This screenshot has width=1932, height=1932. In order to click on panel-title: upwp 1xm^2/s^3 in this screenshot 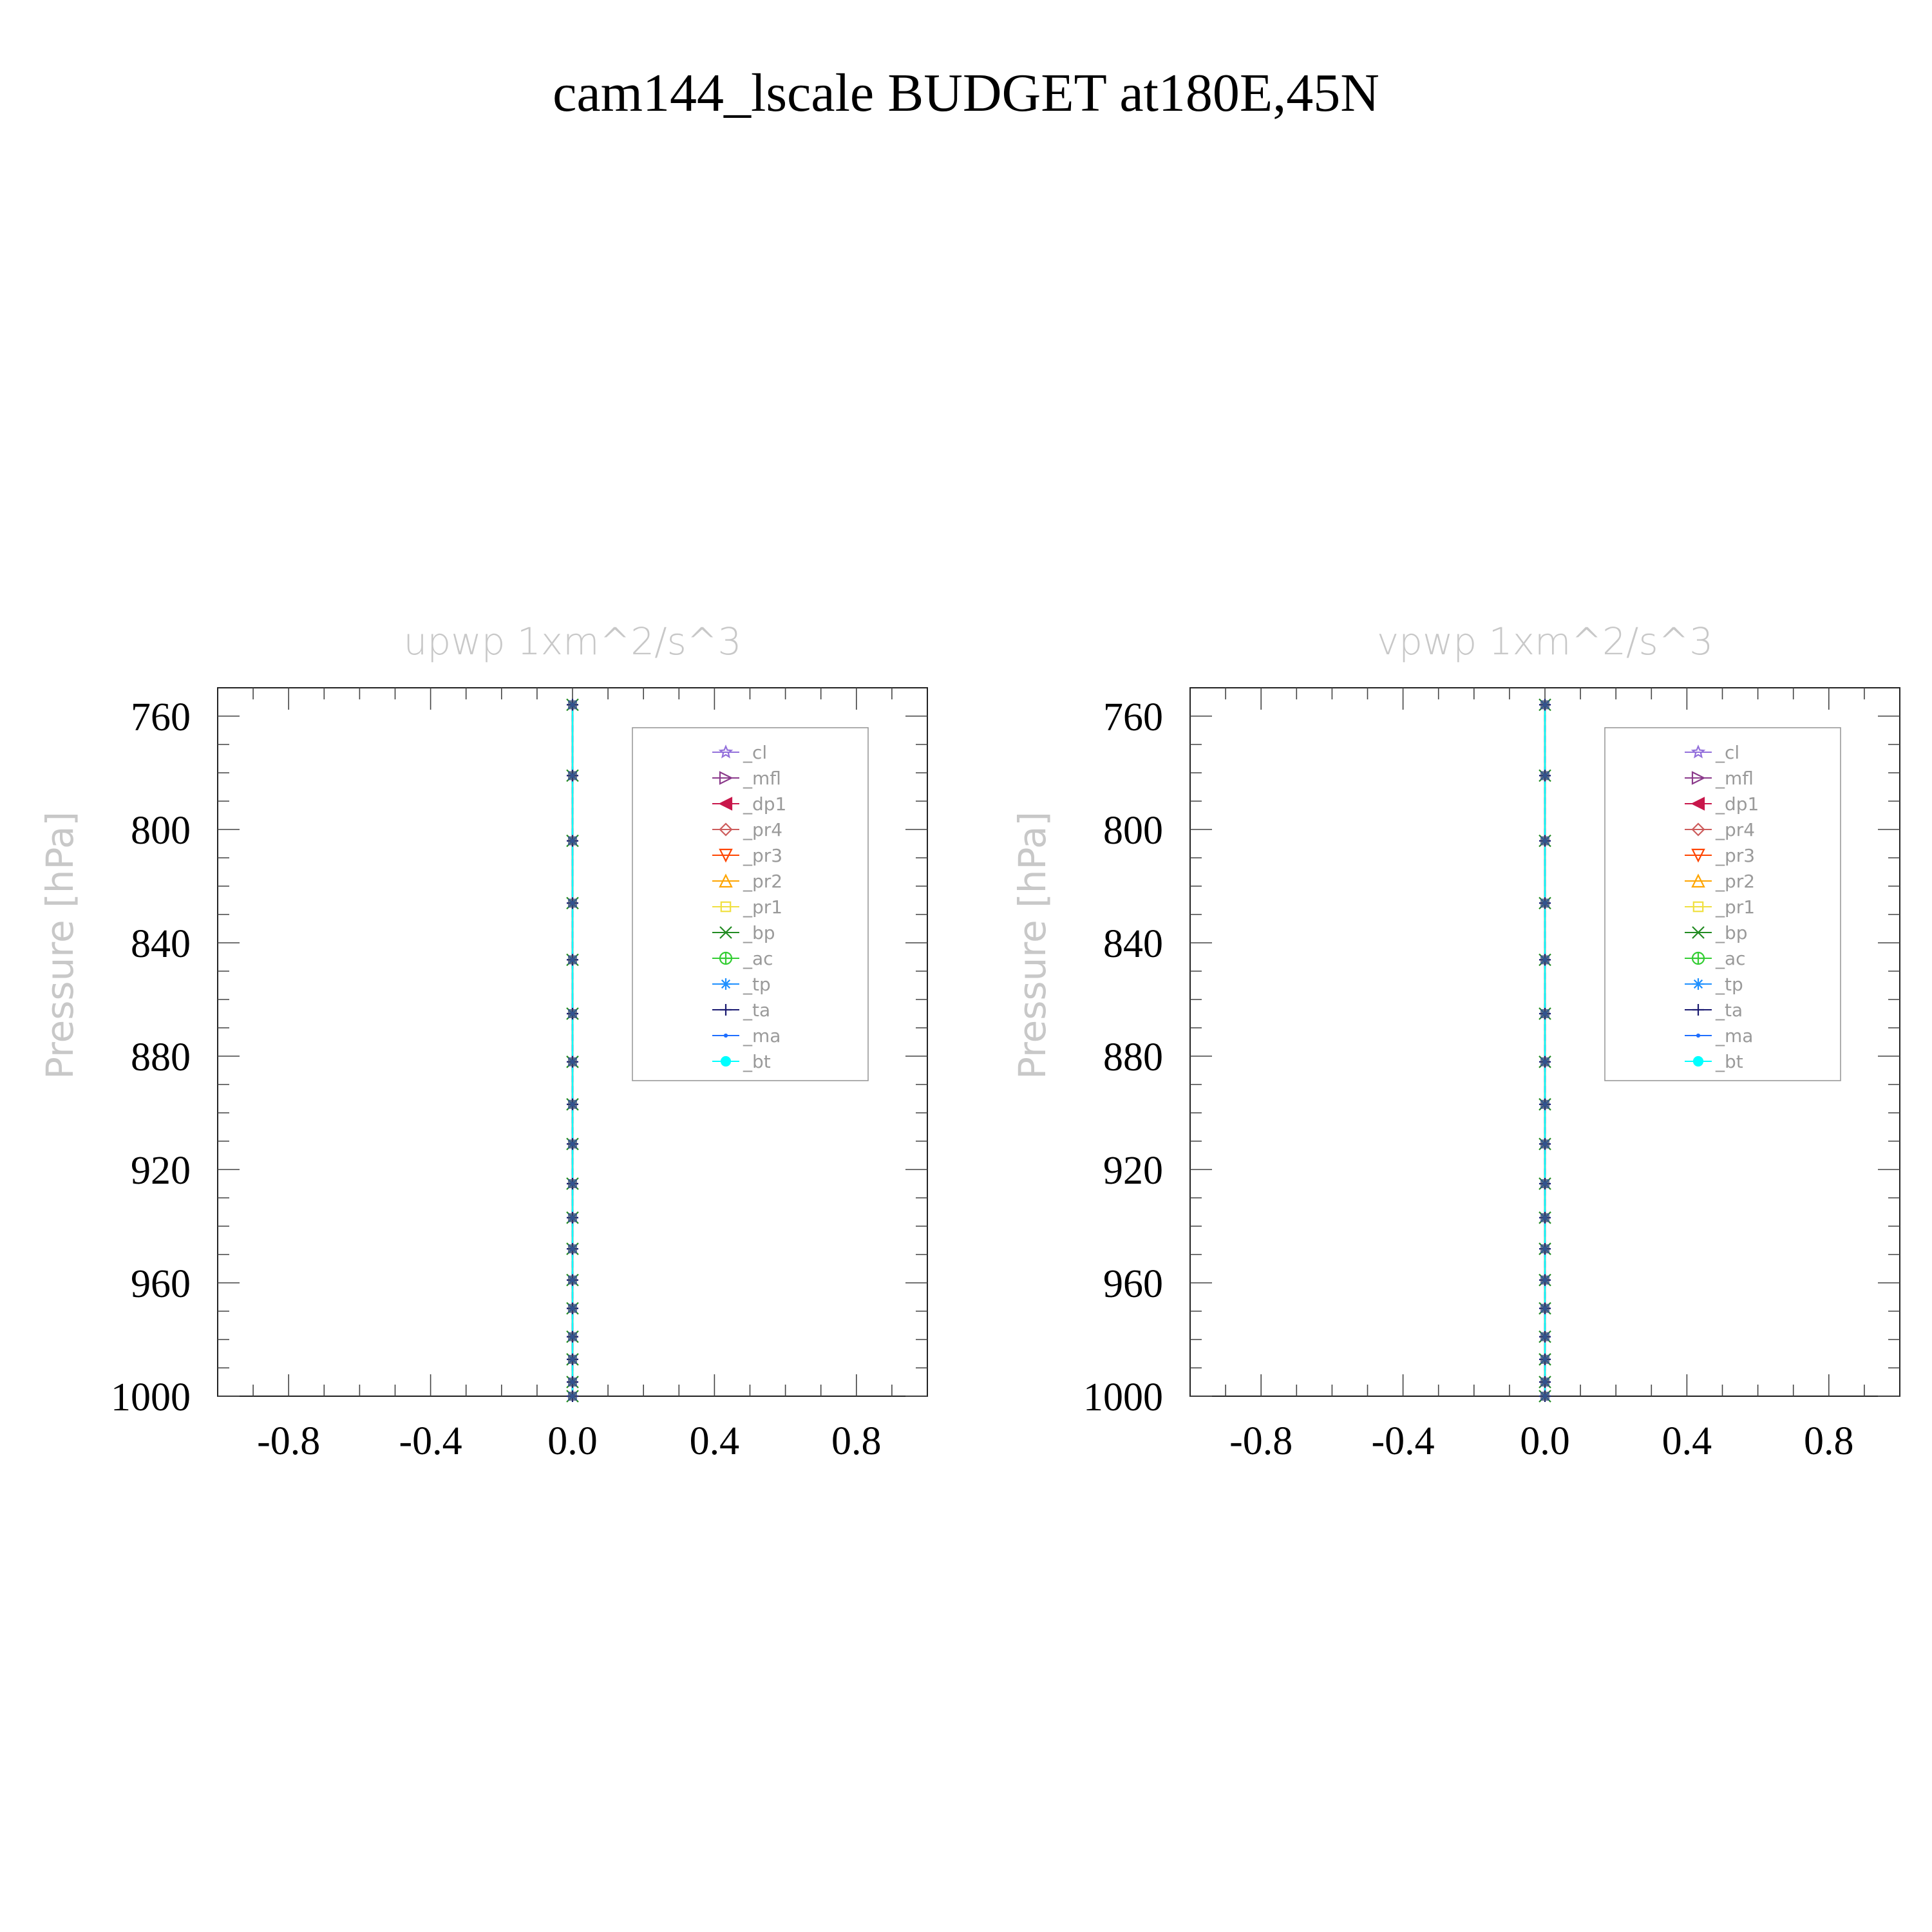, I will do `click(573, 641)`.